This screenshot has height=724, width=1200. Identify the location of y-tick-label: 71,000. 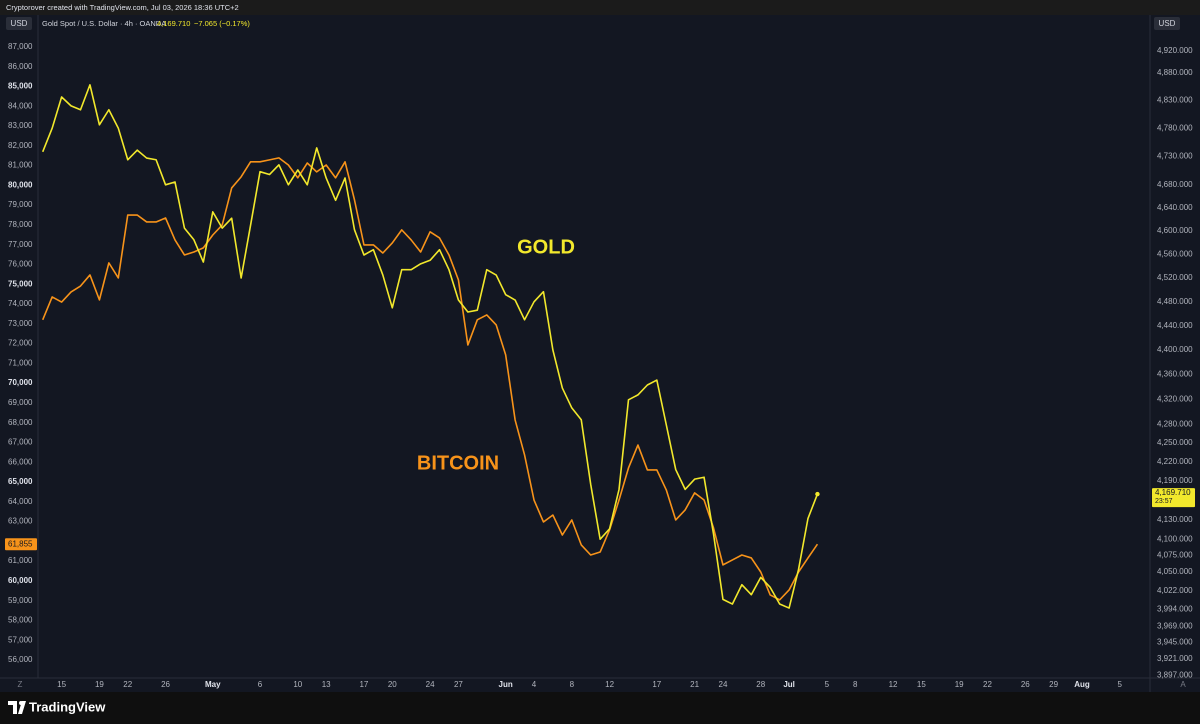
(20, 362).